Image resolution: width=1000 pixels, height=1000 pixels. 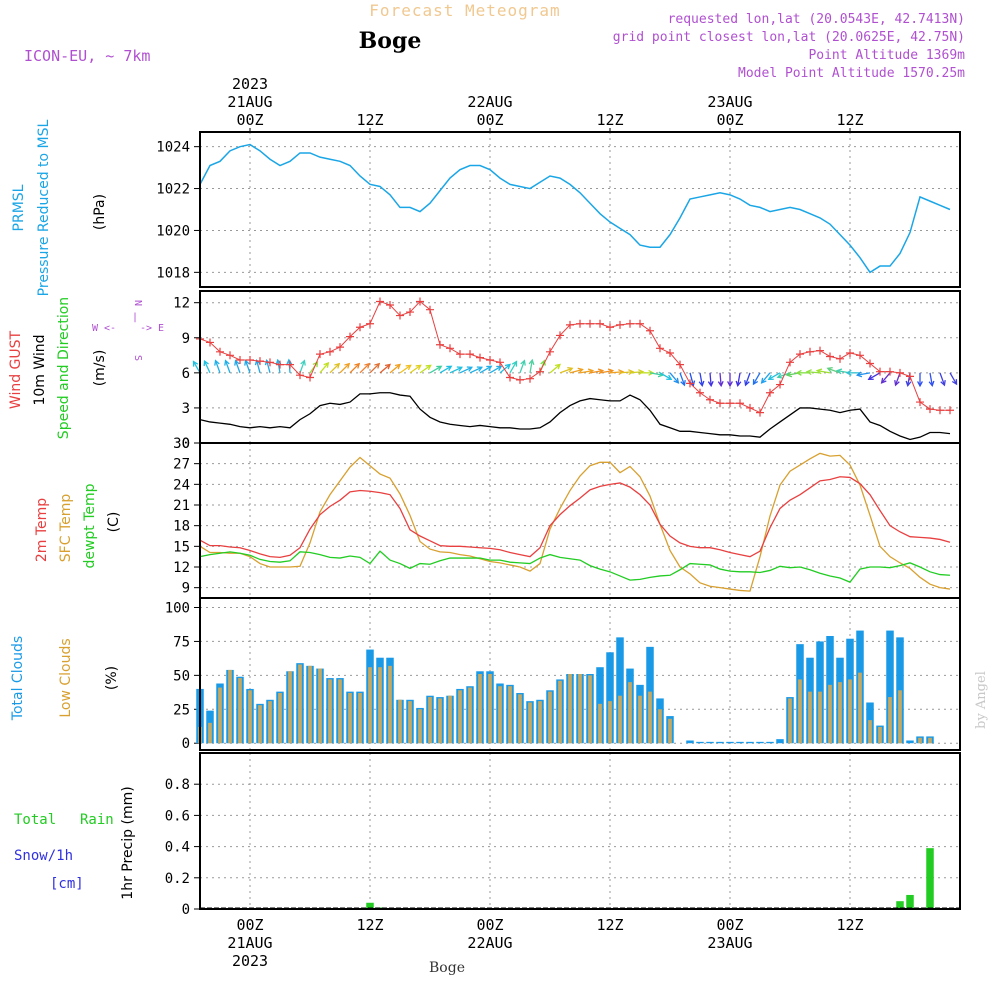 I want to click on time-label-top: 12Z, so click(x=849, y=120).